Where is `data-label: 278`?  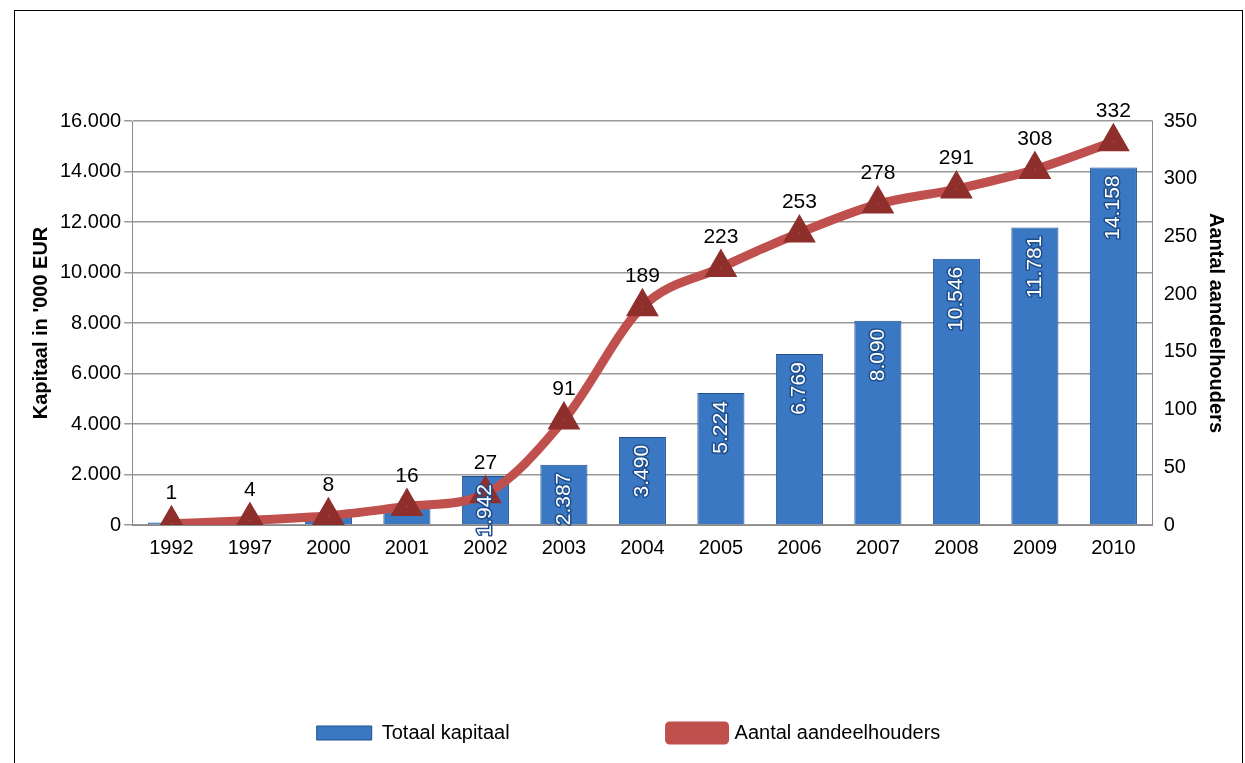 data-label: 278 is located at coordinates (878, 172).